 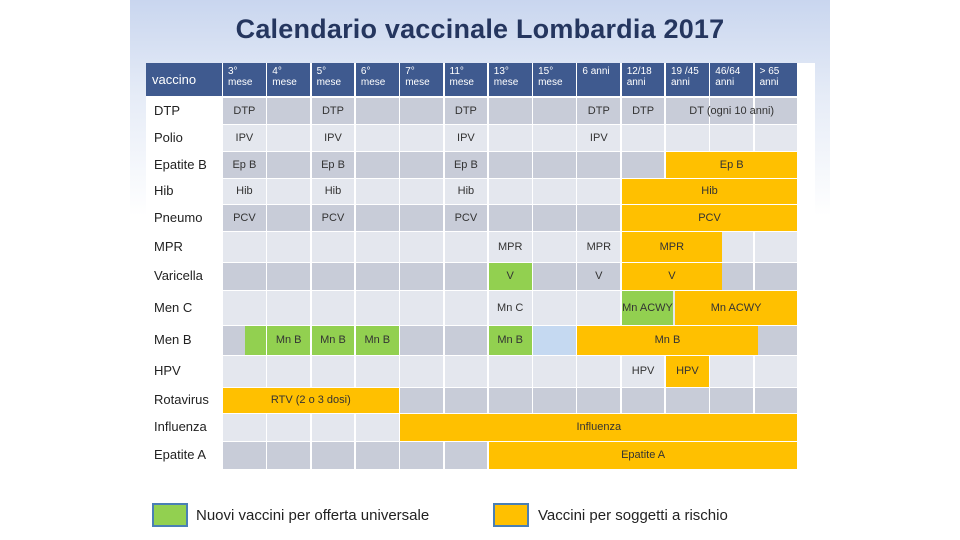 I want to click on row-label: Pneumo, so click(x=178, y=217).